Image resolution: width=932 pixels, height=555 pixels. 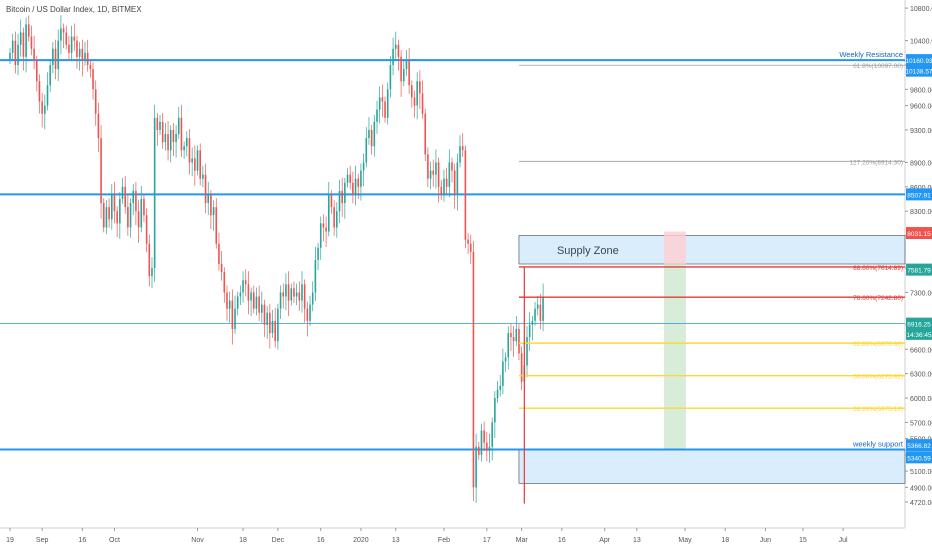 I want to click on x-tick-label: 16, so click(x=321, y=540).